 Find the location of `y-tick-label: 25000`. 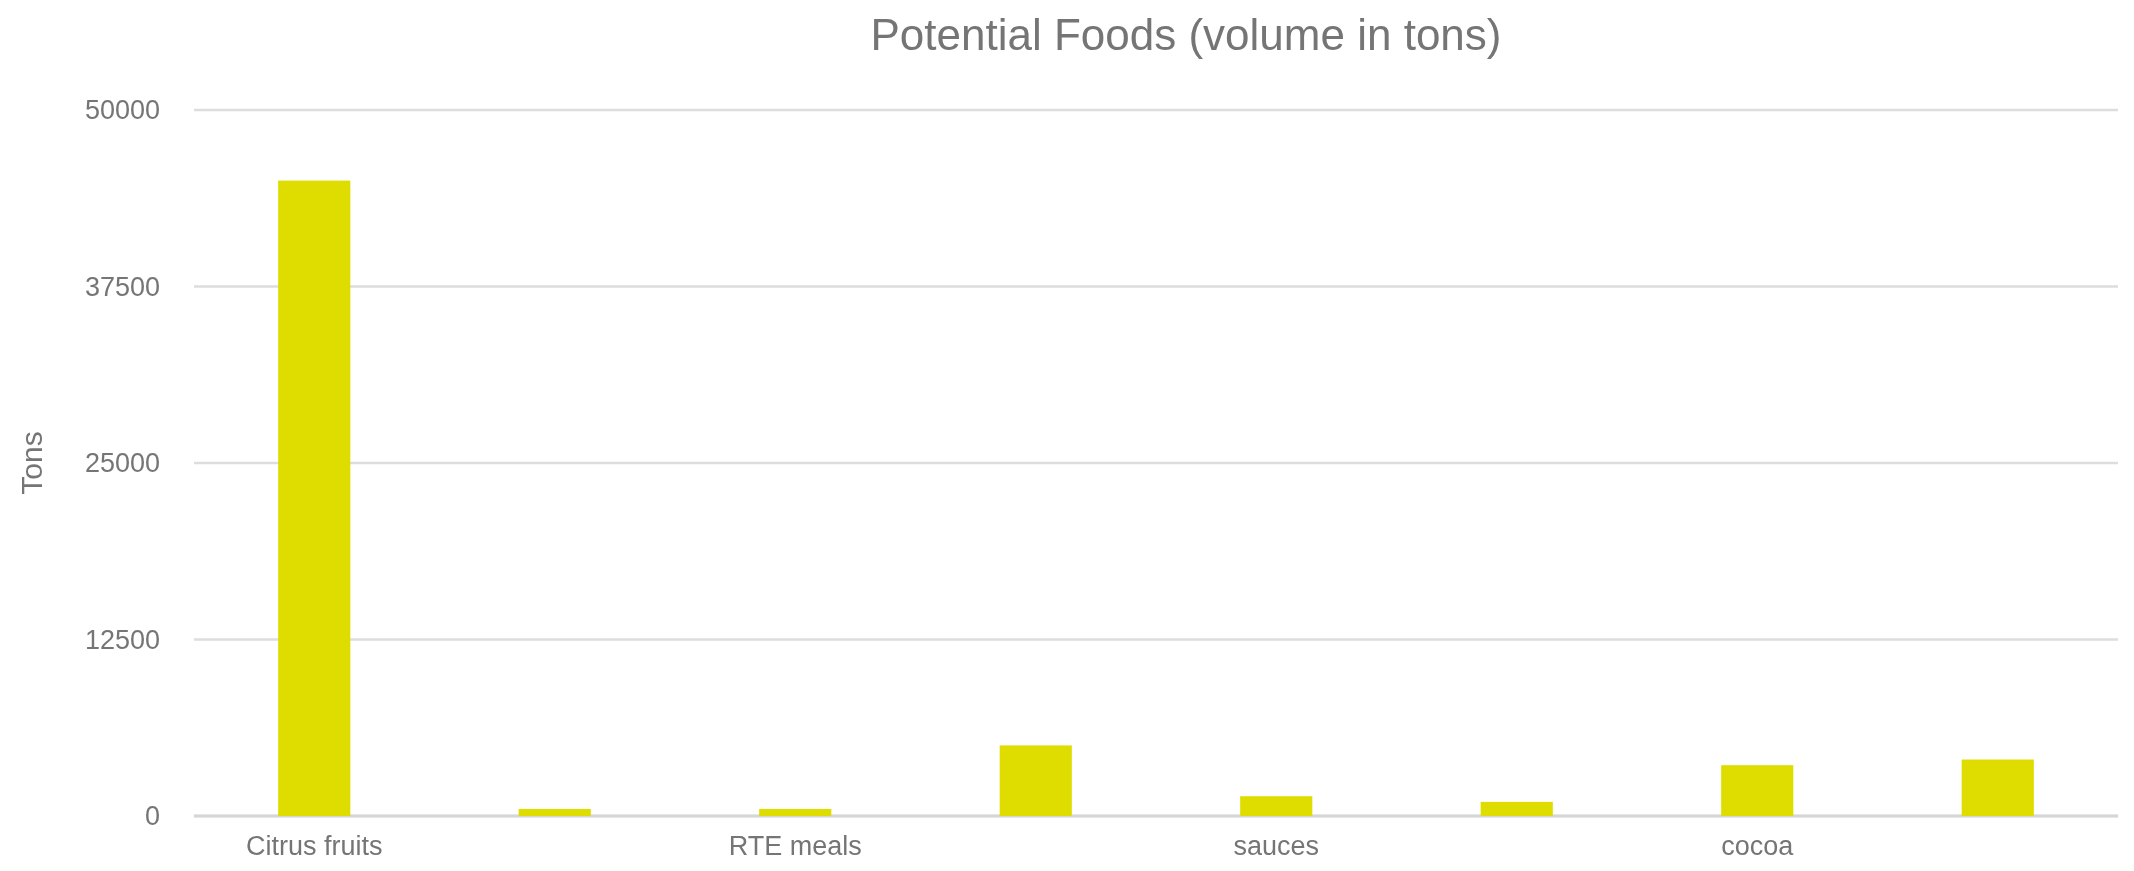

y-tick-label: 25000 is located at coordinates (122, 463).